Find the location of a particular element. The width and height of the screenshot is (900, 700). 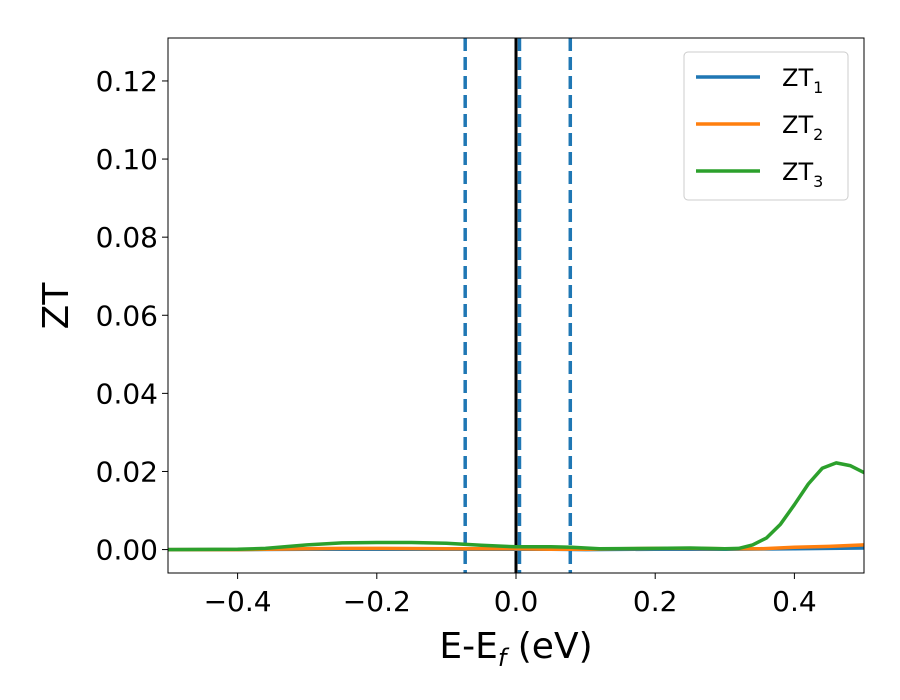

vertical-lines is located at coordinates (518, 305).